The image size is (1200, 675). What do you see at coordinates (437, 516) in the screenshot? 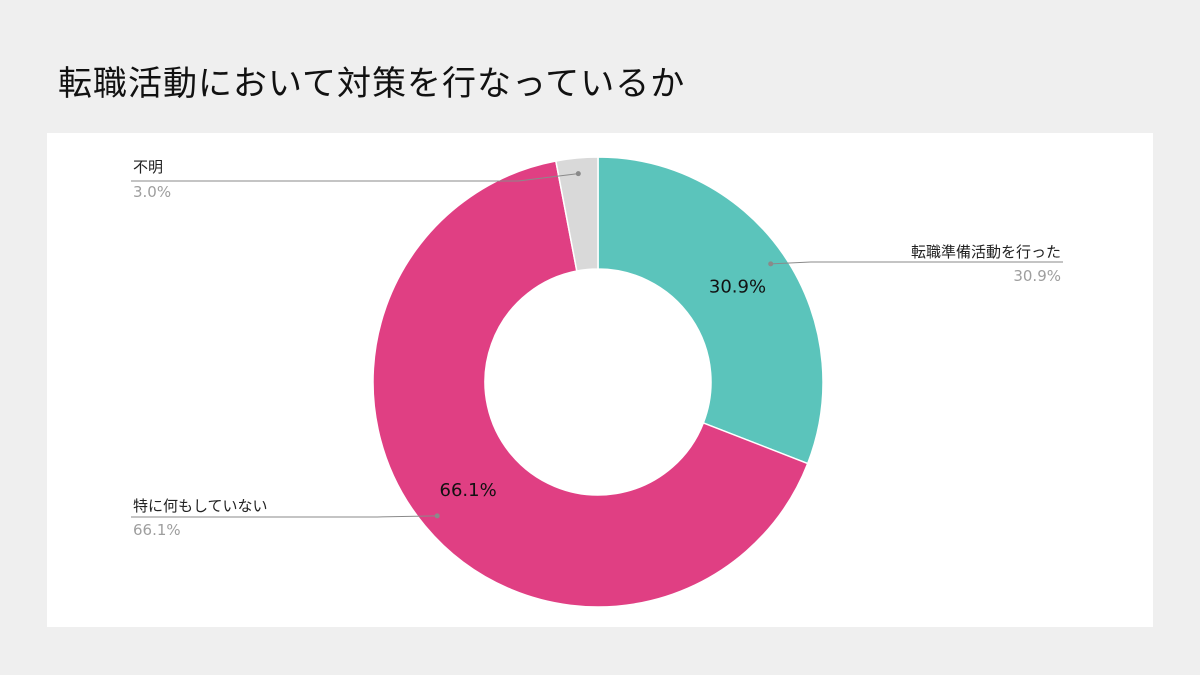
I see `slice-2-leader-dot` at bounding box center [437, 516].